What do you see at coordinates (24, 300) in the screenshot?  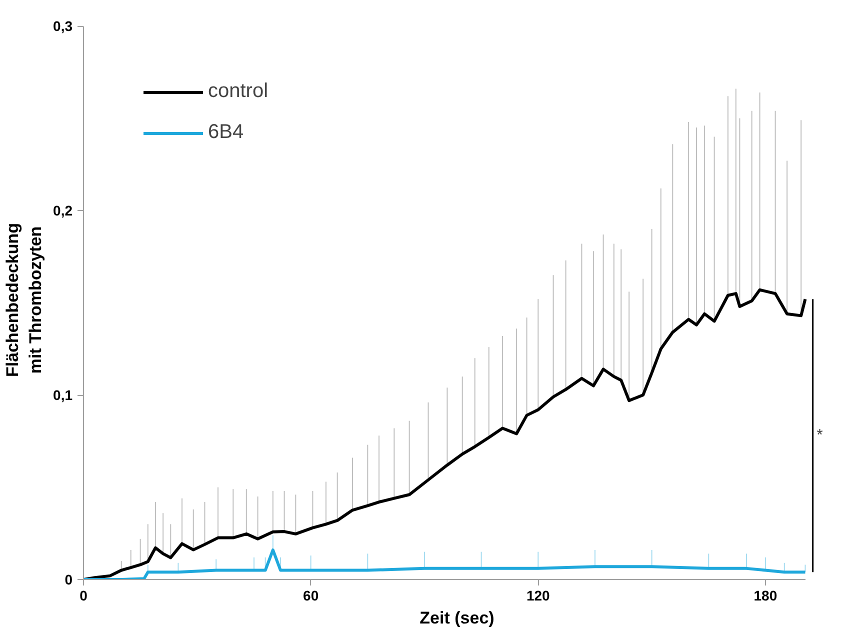 I see `y-axis-title: Flächenbedeckung mit Thrombozyten` at bounding box center [24, 300].